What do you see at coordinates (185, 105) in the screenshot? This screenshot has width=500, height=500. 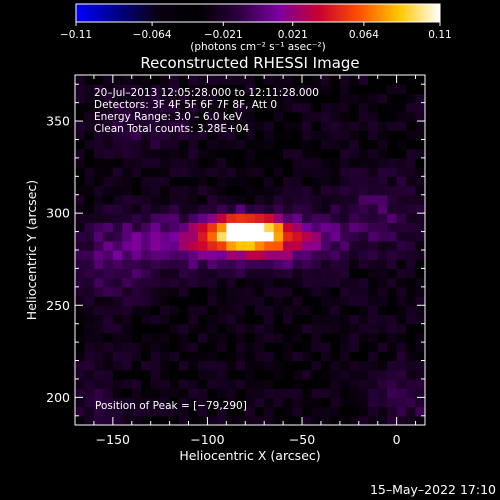 I see `annotation-detectors: Detectors: 3F 4F 5F 6F 7F 8F, Att 0` at bounding box center [185, 105].